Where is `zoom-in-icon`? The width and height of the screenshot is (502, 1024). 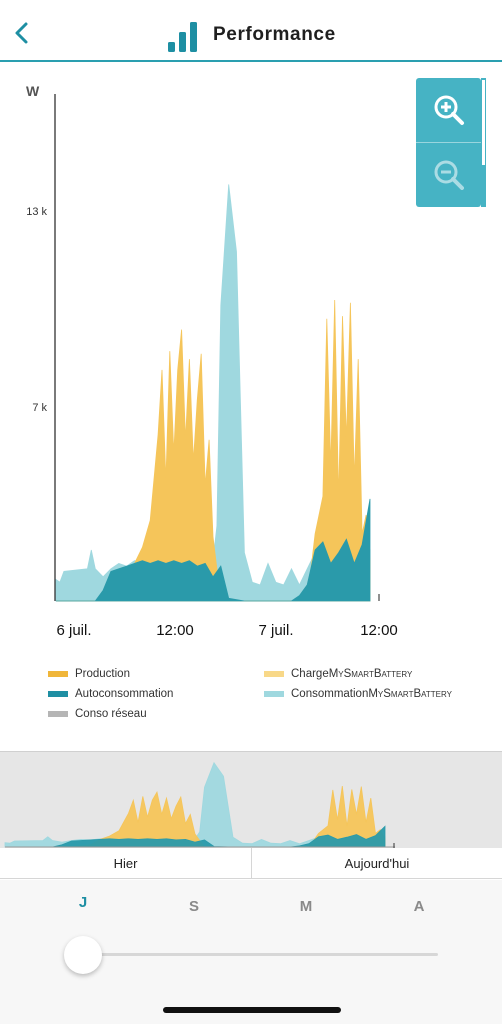 zoom-in-icon is located at coordinates (449, 110).